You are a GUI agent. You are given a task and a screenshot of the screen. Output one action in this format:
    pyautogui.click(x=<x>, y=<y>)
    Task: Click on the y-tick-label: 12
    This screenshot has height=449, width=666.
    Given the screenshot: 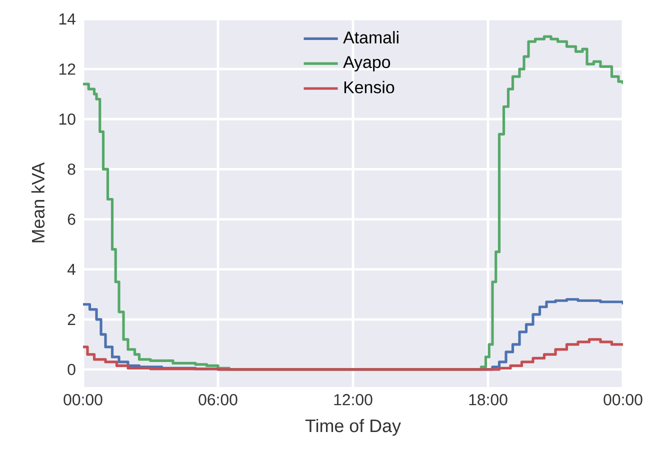 What is the action you would take?
    pyautogui.click(x=67, y=69)
    